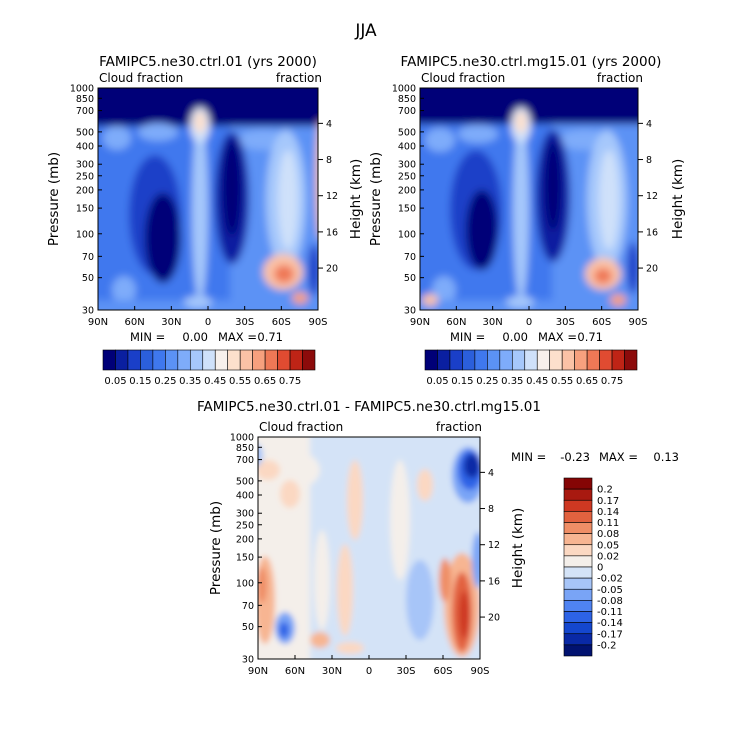 This screenshot has height=752, width=733. I want to click on x-tick-label: 60N, so click(135, 322).